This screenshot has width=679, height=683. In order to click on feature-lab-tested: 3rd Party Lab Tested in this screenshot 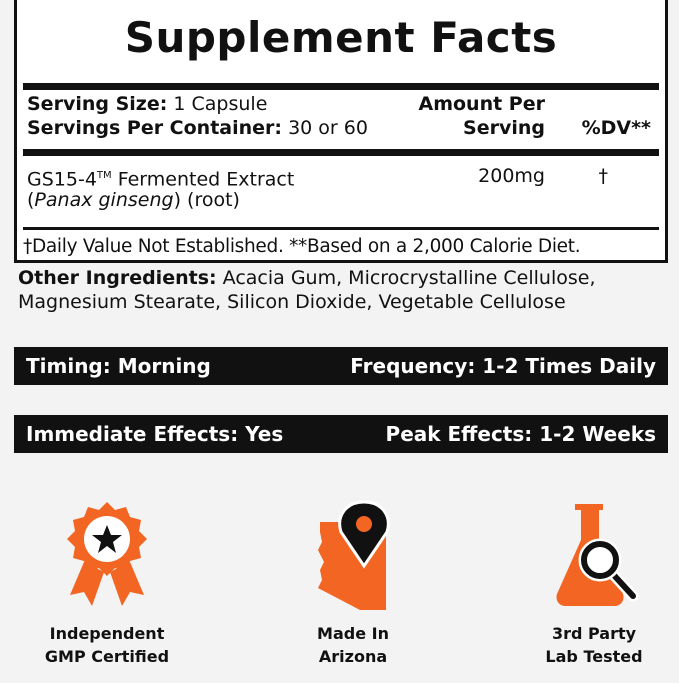, I will do `click(591, 584)`.